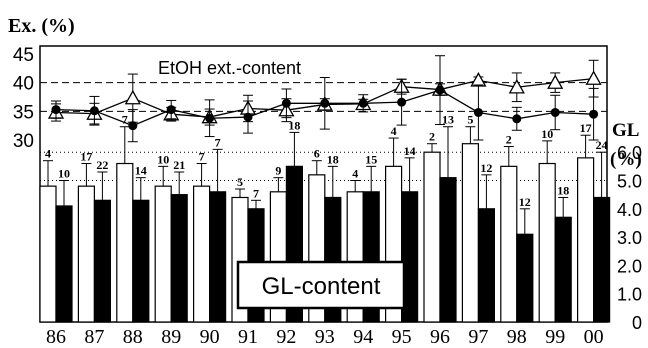  I want to click on etoh-annotation: EtOH ext.-content, so click(229, 68).